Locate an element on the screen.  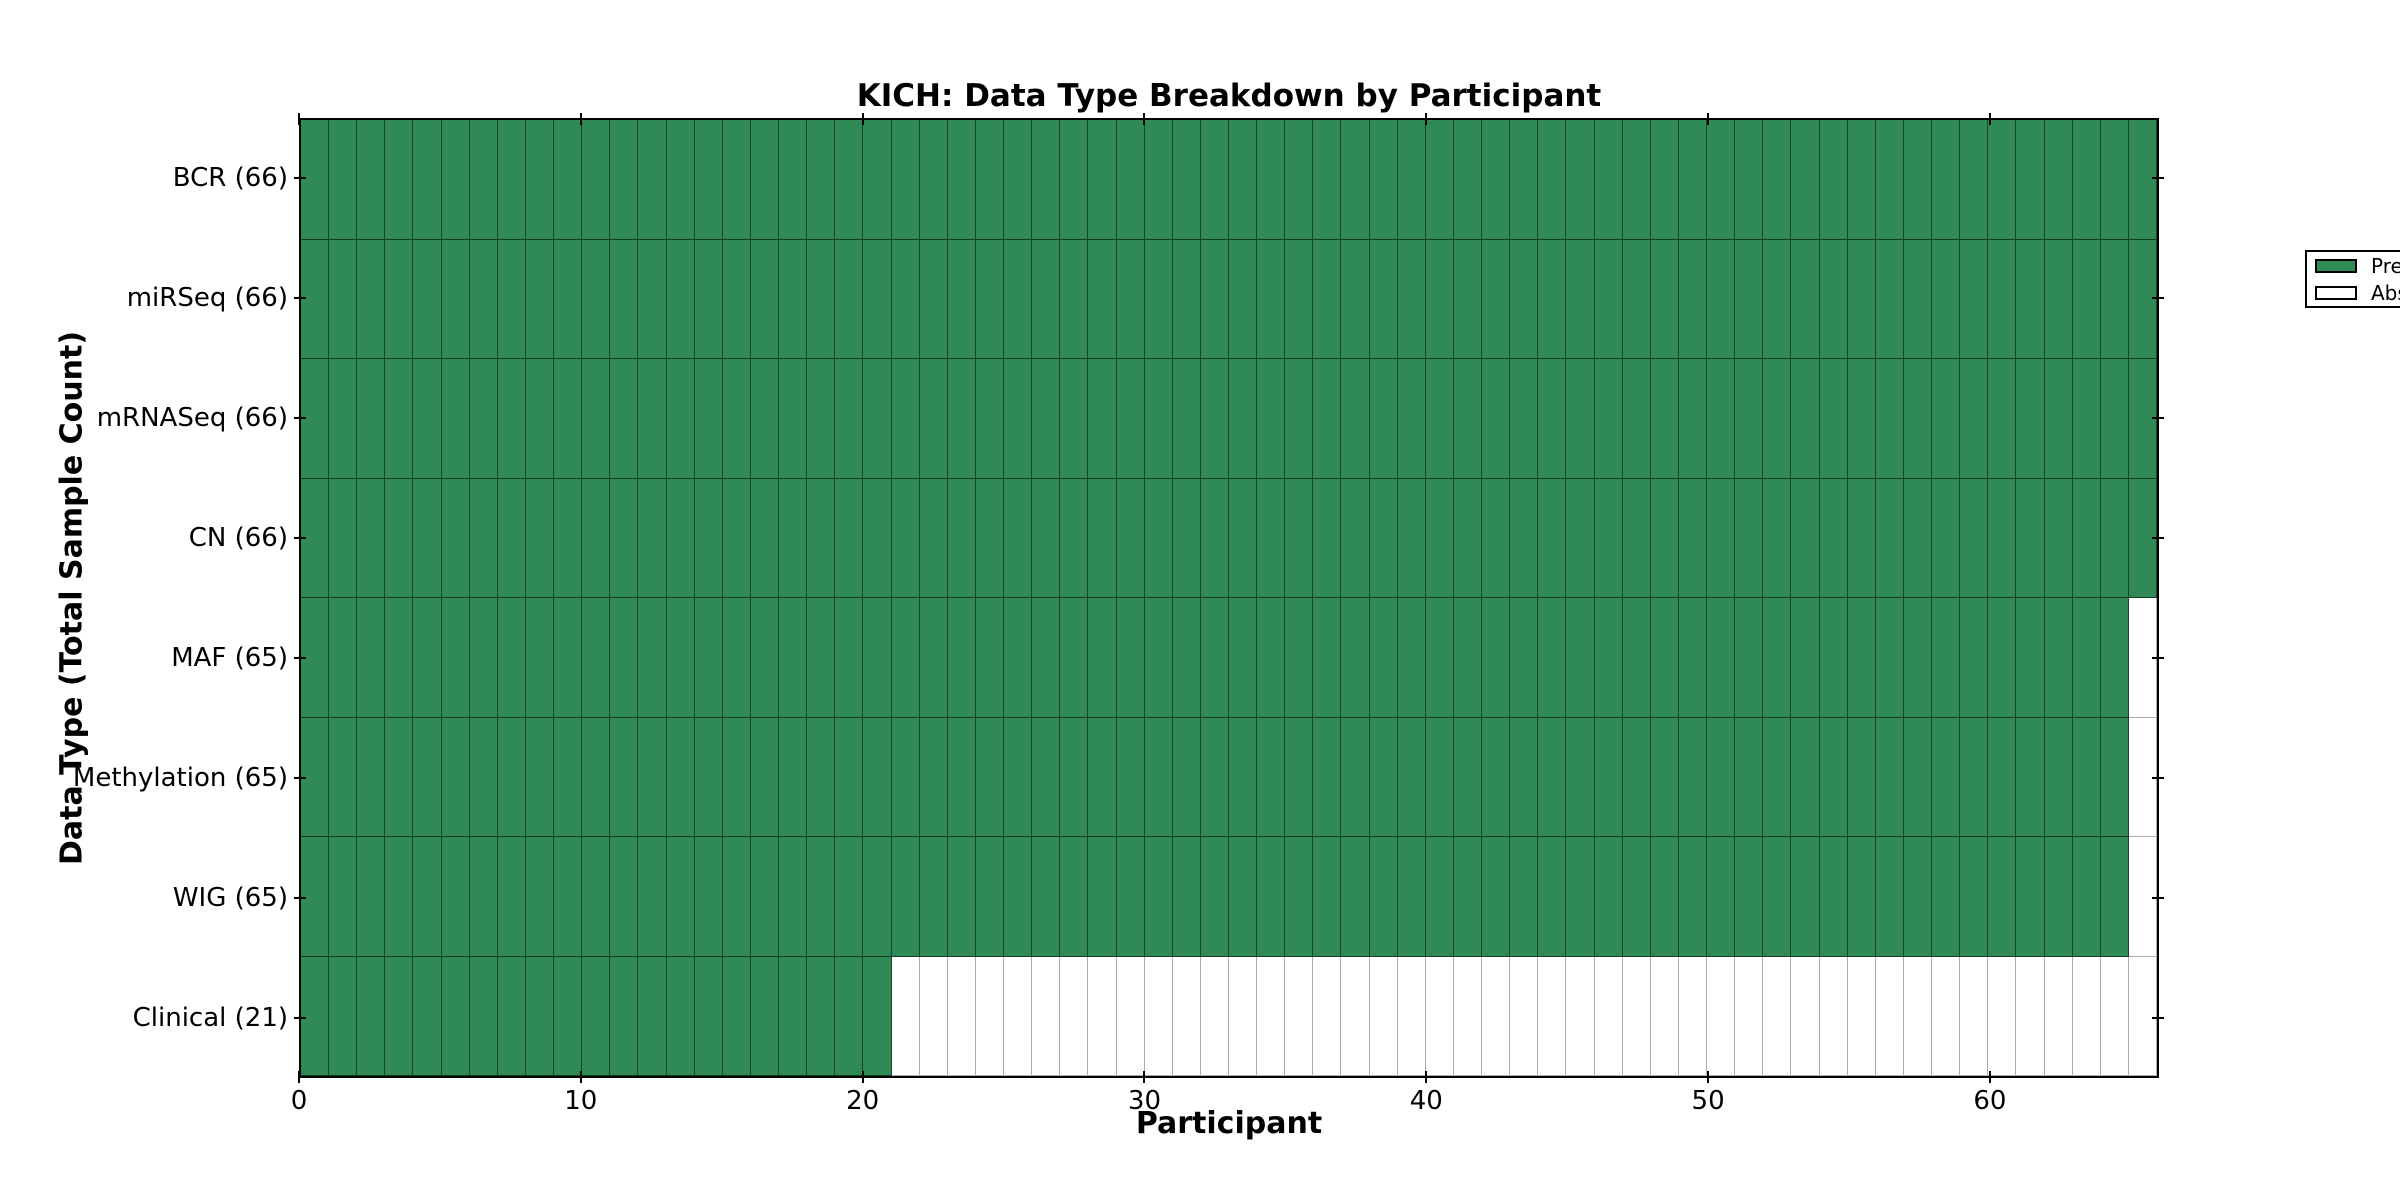
x-tick-label: 30 is located at coordinates (1144, 1101).